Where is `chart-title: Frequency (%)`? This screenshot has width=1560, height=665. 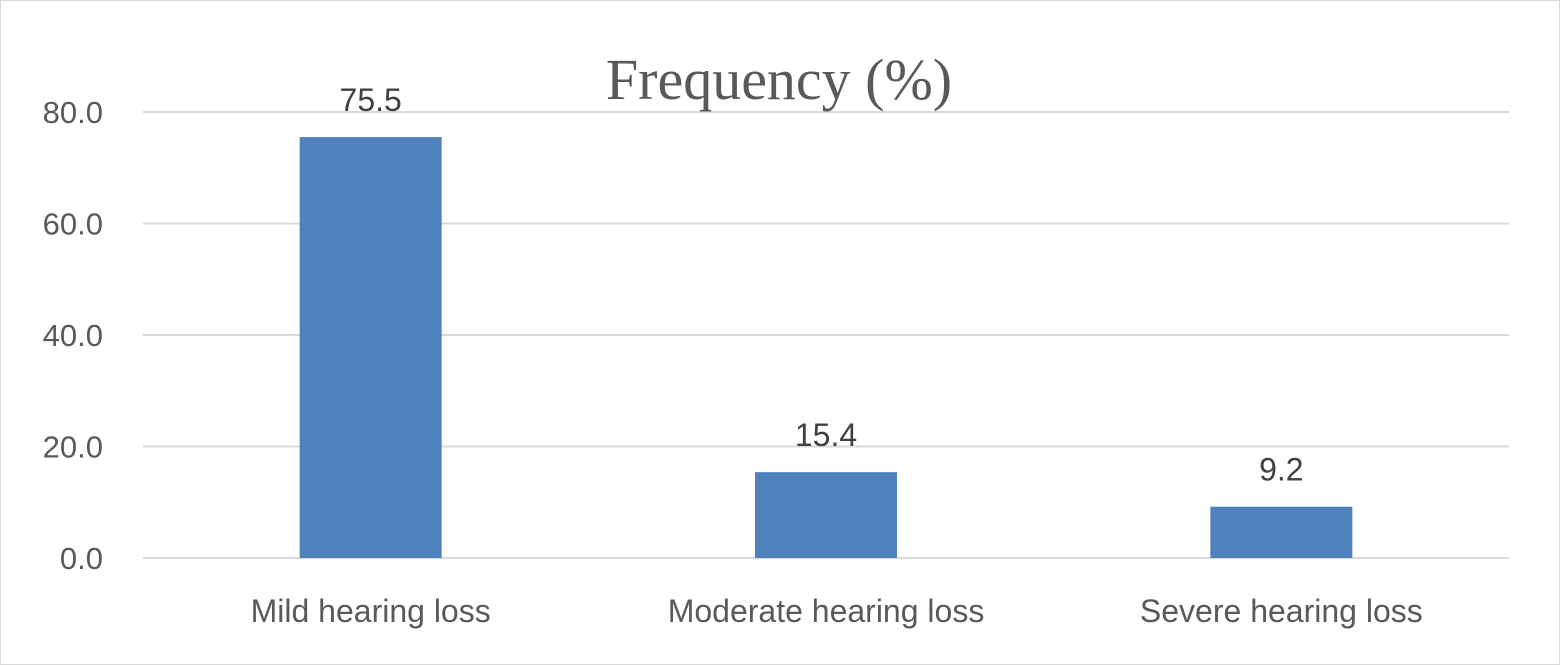 chart-title: Frequency (%) is located at coordinates (779, 79).